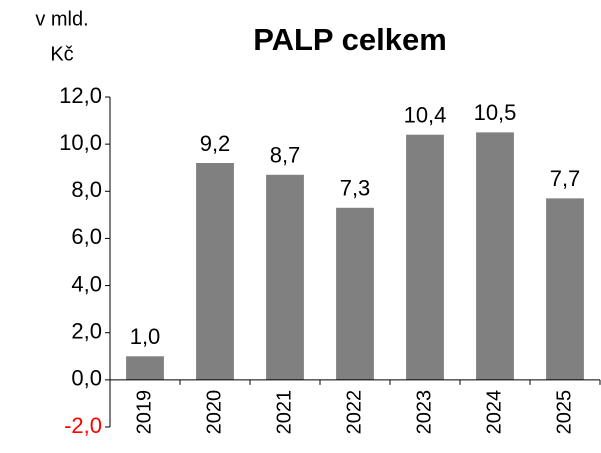 The width and height of the screenshot is (601, 453). What do you see at coordinates (80, 95) in the screenshot?
I see `y-tick-label: 12,0` at bounding box center [80, 95].